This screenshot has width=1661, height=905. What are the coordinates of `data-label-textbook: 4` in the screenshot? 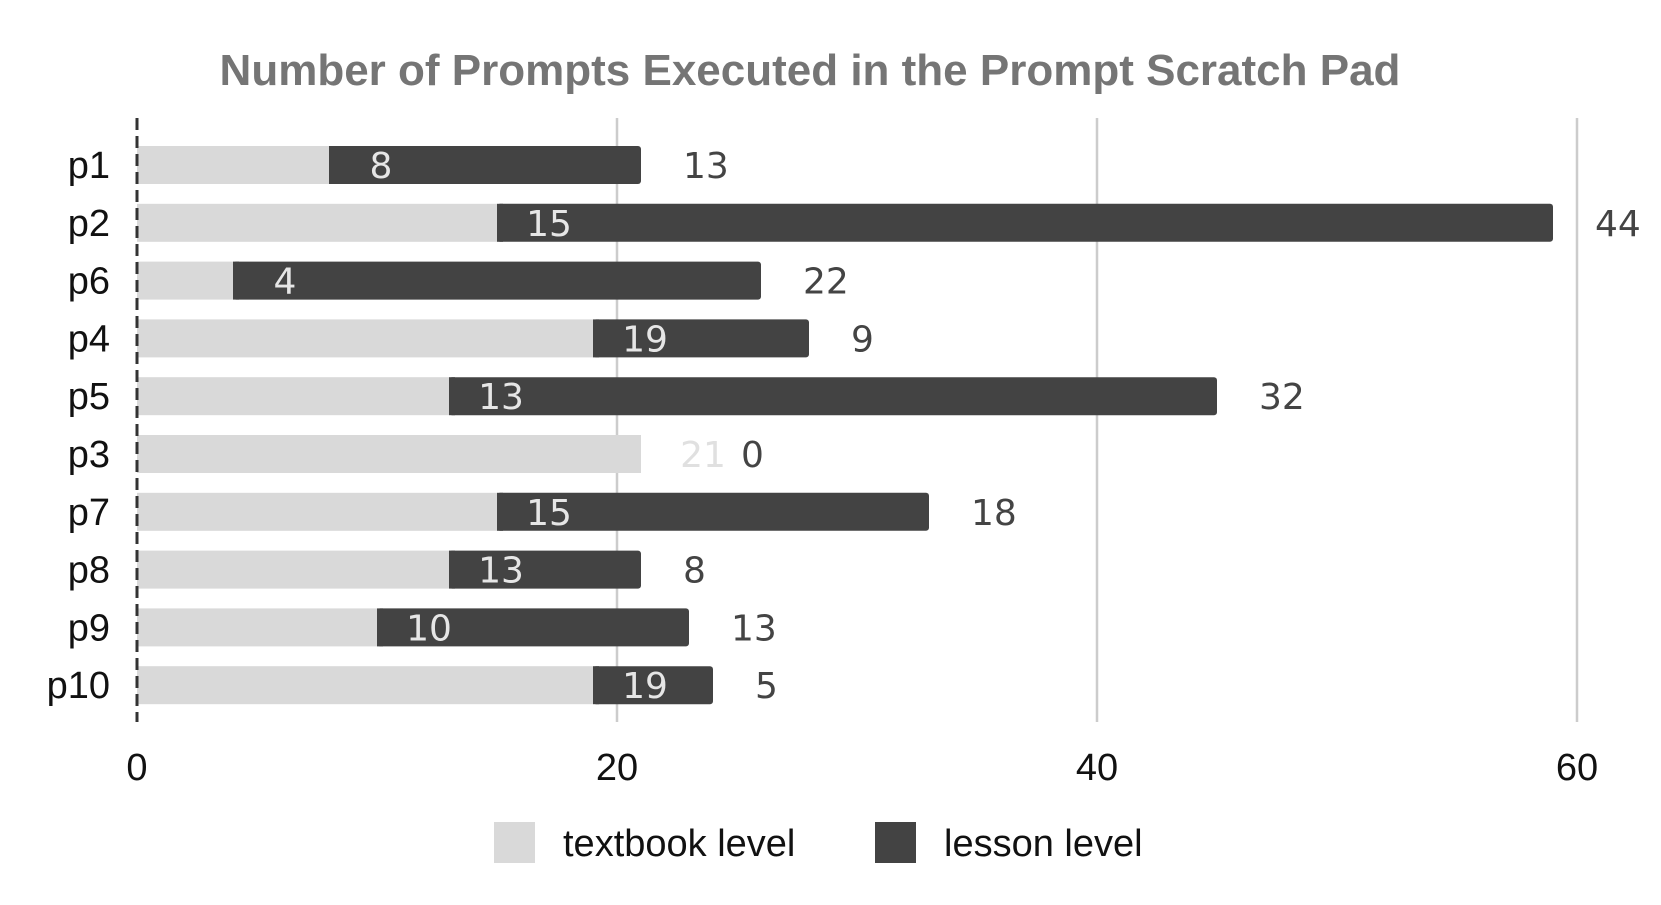 It's located at (285, 282).